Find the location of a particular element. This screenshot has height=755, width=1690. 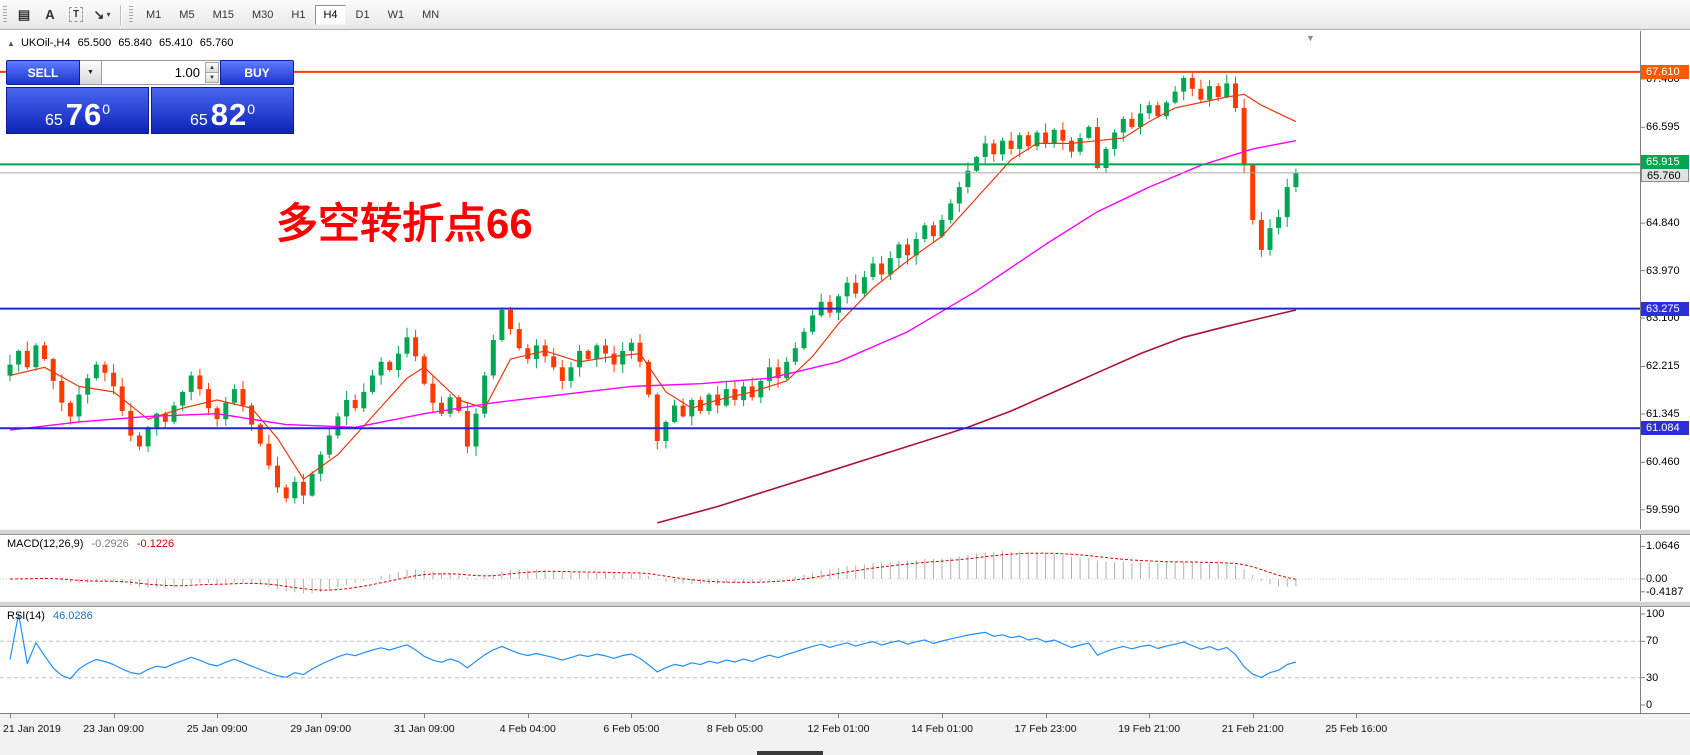

text-label-icon: A is located at coordinates (50, 14).